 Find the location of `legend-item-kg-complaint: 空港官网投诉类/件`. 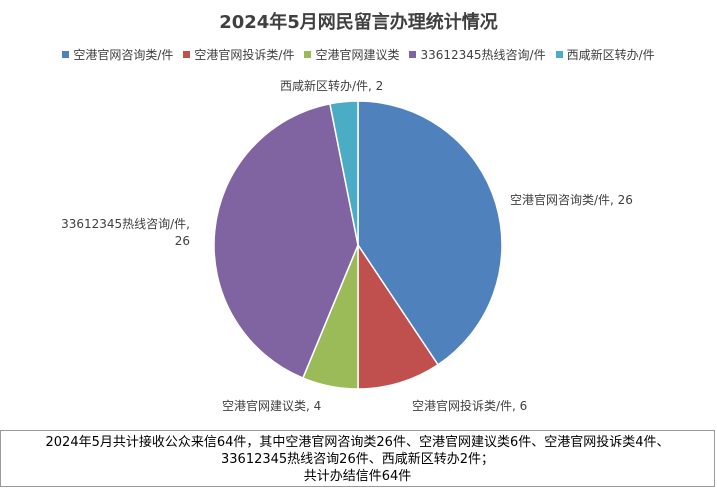

legend-item-kg-complaint: 空港官网投诉类/件 is located at coordinates (238, 54).